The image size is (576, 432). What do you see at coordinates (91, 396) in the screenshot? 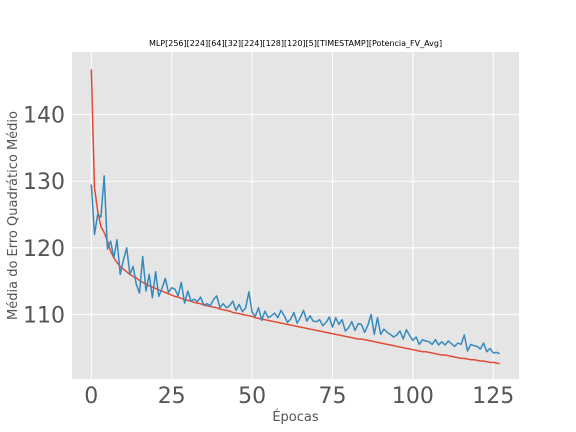
I see `x-tick-label: 0` at bounding box center [91, 396].